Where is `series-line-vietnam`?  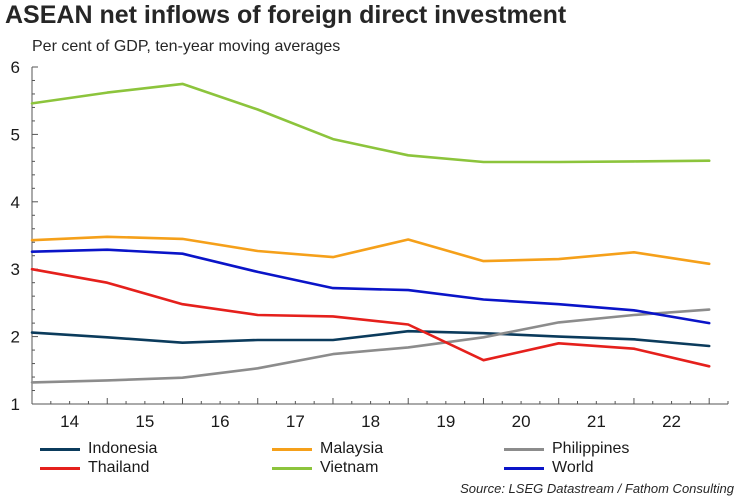 series-line-vietnam is located at coordinates (370, 123).